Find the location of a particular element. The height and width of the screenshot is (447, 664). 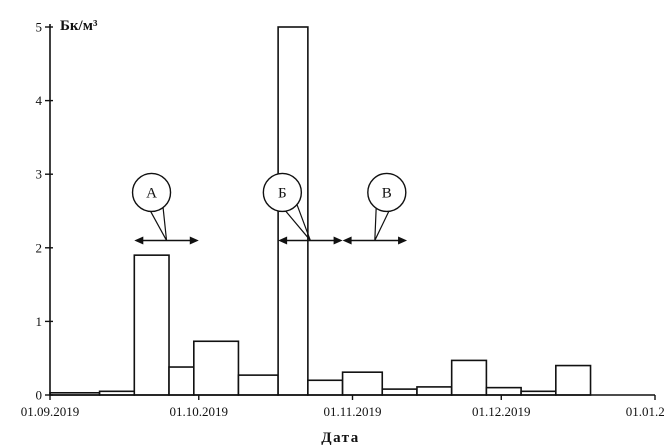

x-tick-label-2: 01.11.2019 is located at coordinates (352, 411).